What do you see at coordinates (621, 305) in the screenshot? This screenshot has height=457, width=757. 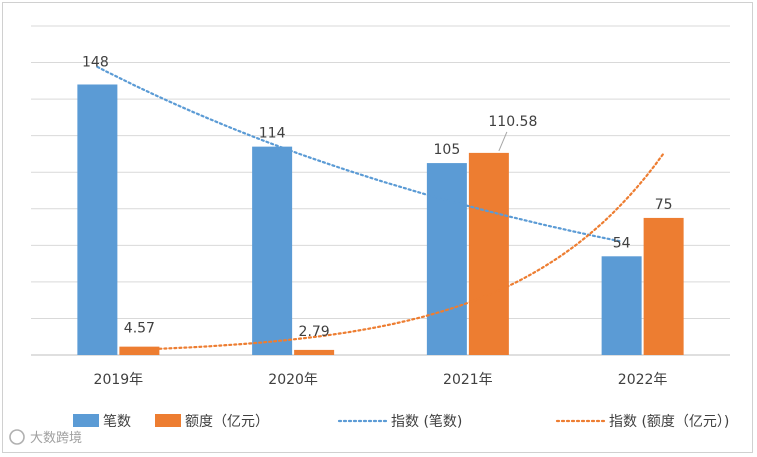 I see `bar-count-2022年` at bounding box center [621, 305].